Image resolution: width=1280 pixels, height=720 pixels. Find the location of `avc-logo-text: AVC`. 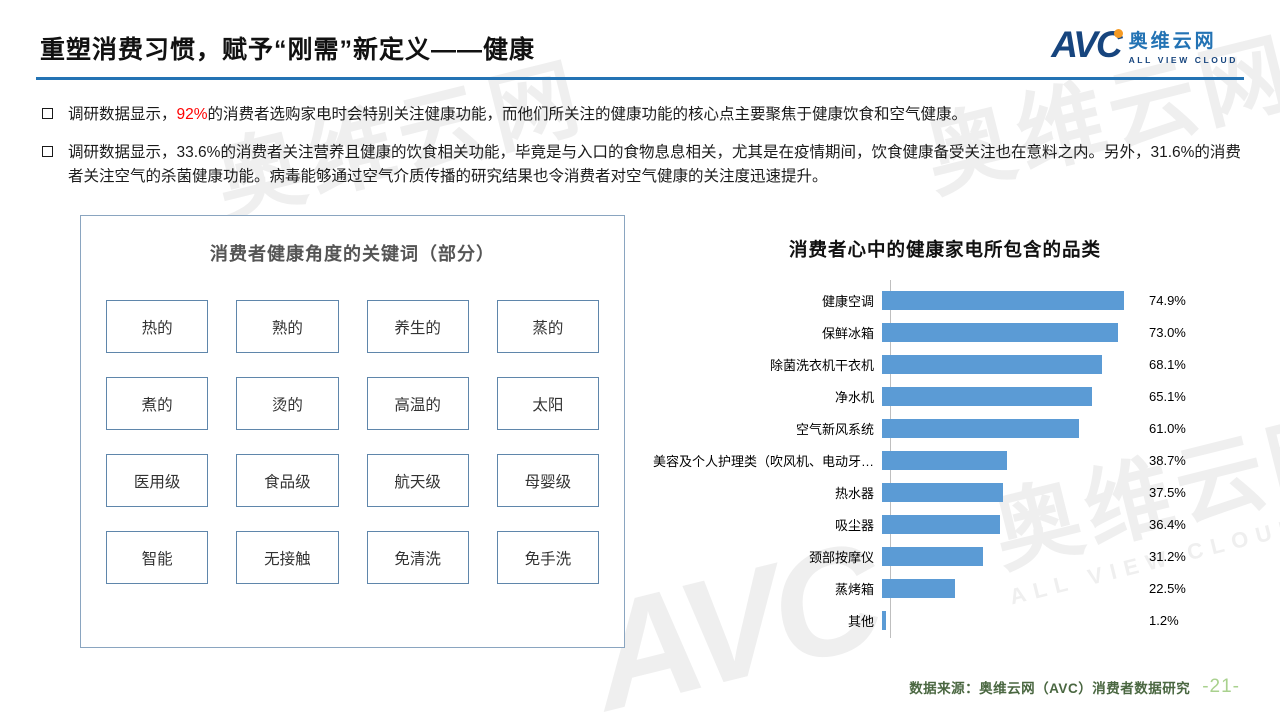

avc-logo-text: AVC is located at coordinates (1086, 44).